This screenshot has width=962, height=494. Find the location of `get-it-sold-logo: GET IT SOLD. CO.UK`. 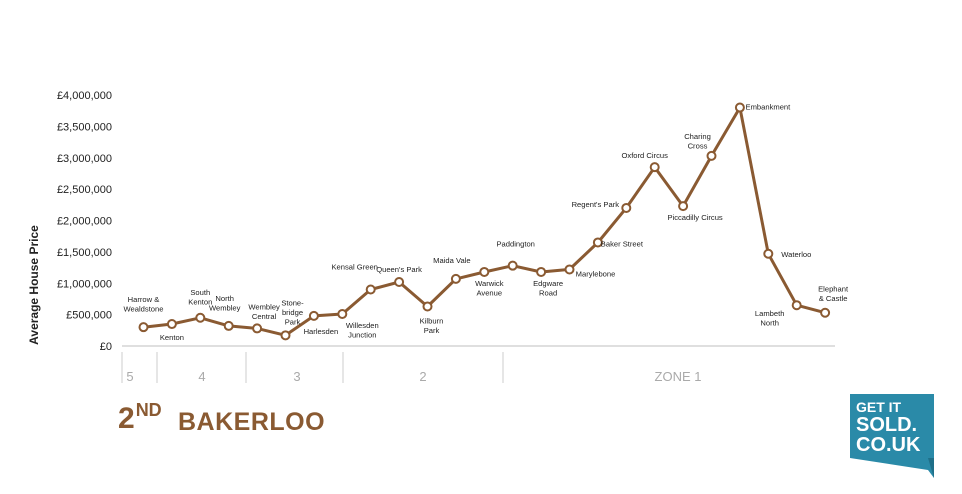

get-it-sold-logo: GET IT SOLD. CO.UK is located at coordinates (892, 436).